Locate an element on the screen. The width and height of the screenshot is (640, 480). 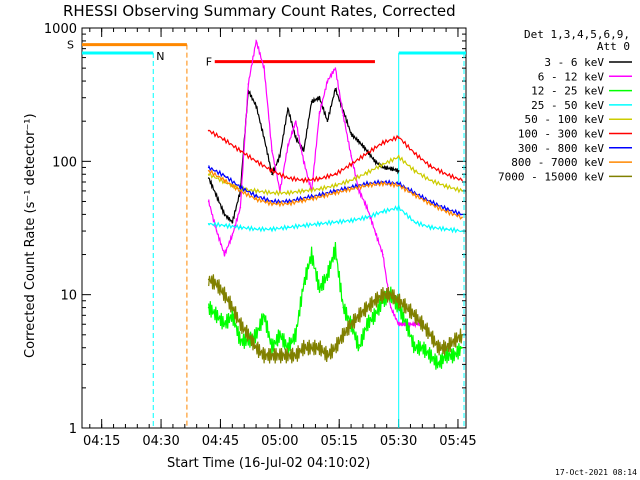
x-tick-label: 05:45 is located at coordinates (457, 441).